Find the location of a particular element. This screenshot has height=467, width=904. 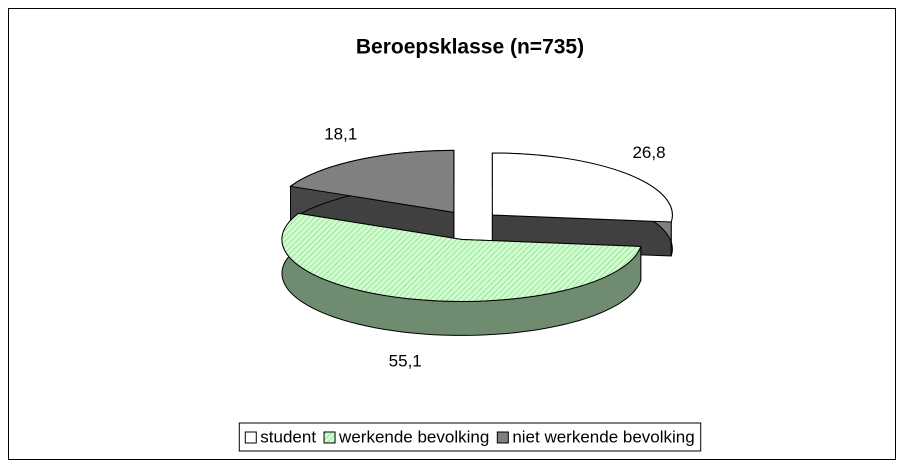

legend-label: niet werkende bevolking is located at coordinates (603, 436).